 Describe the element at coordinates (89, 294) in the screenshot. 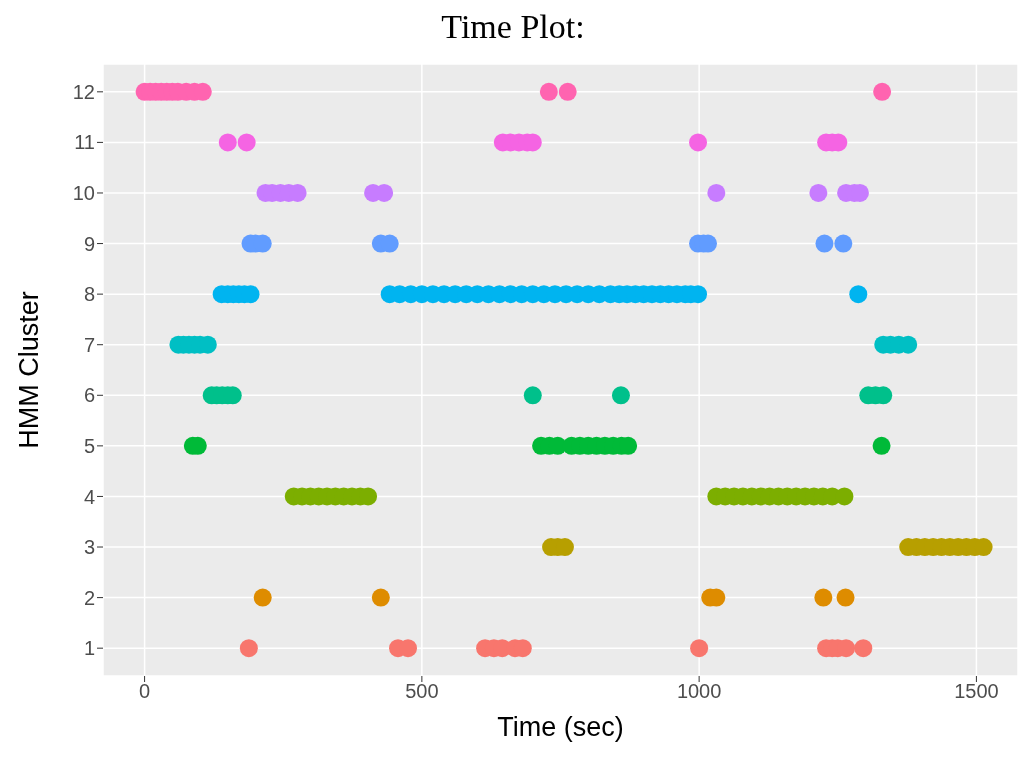

I see `y-tick-label: 8` at that location.